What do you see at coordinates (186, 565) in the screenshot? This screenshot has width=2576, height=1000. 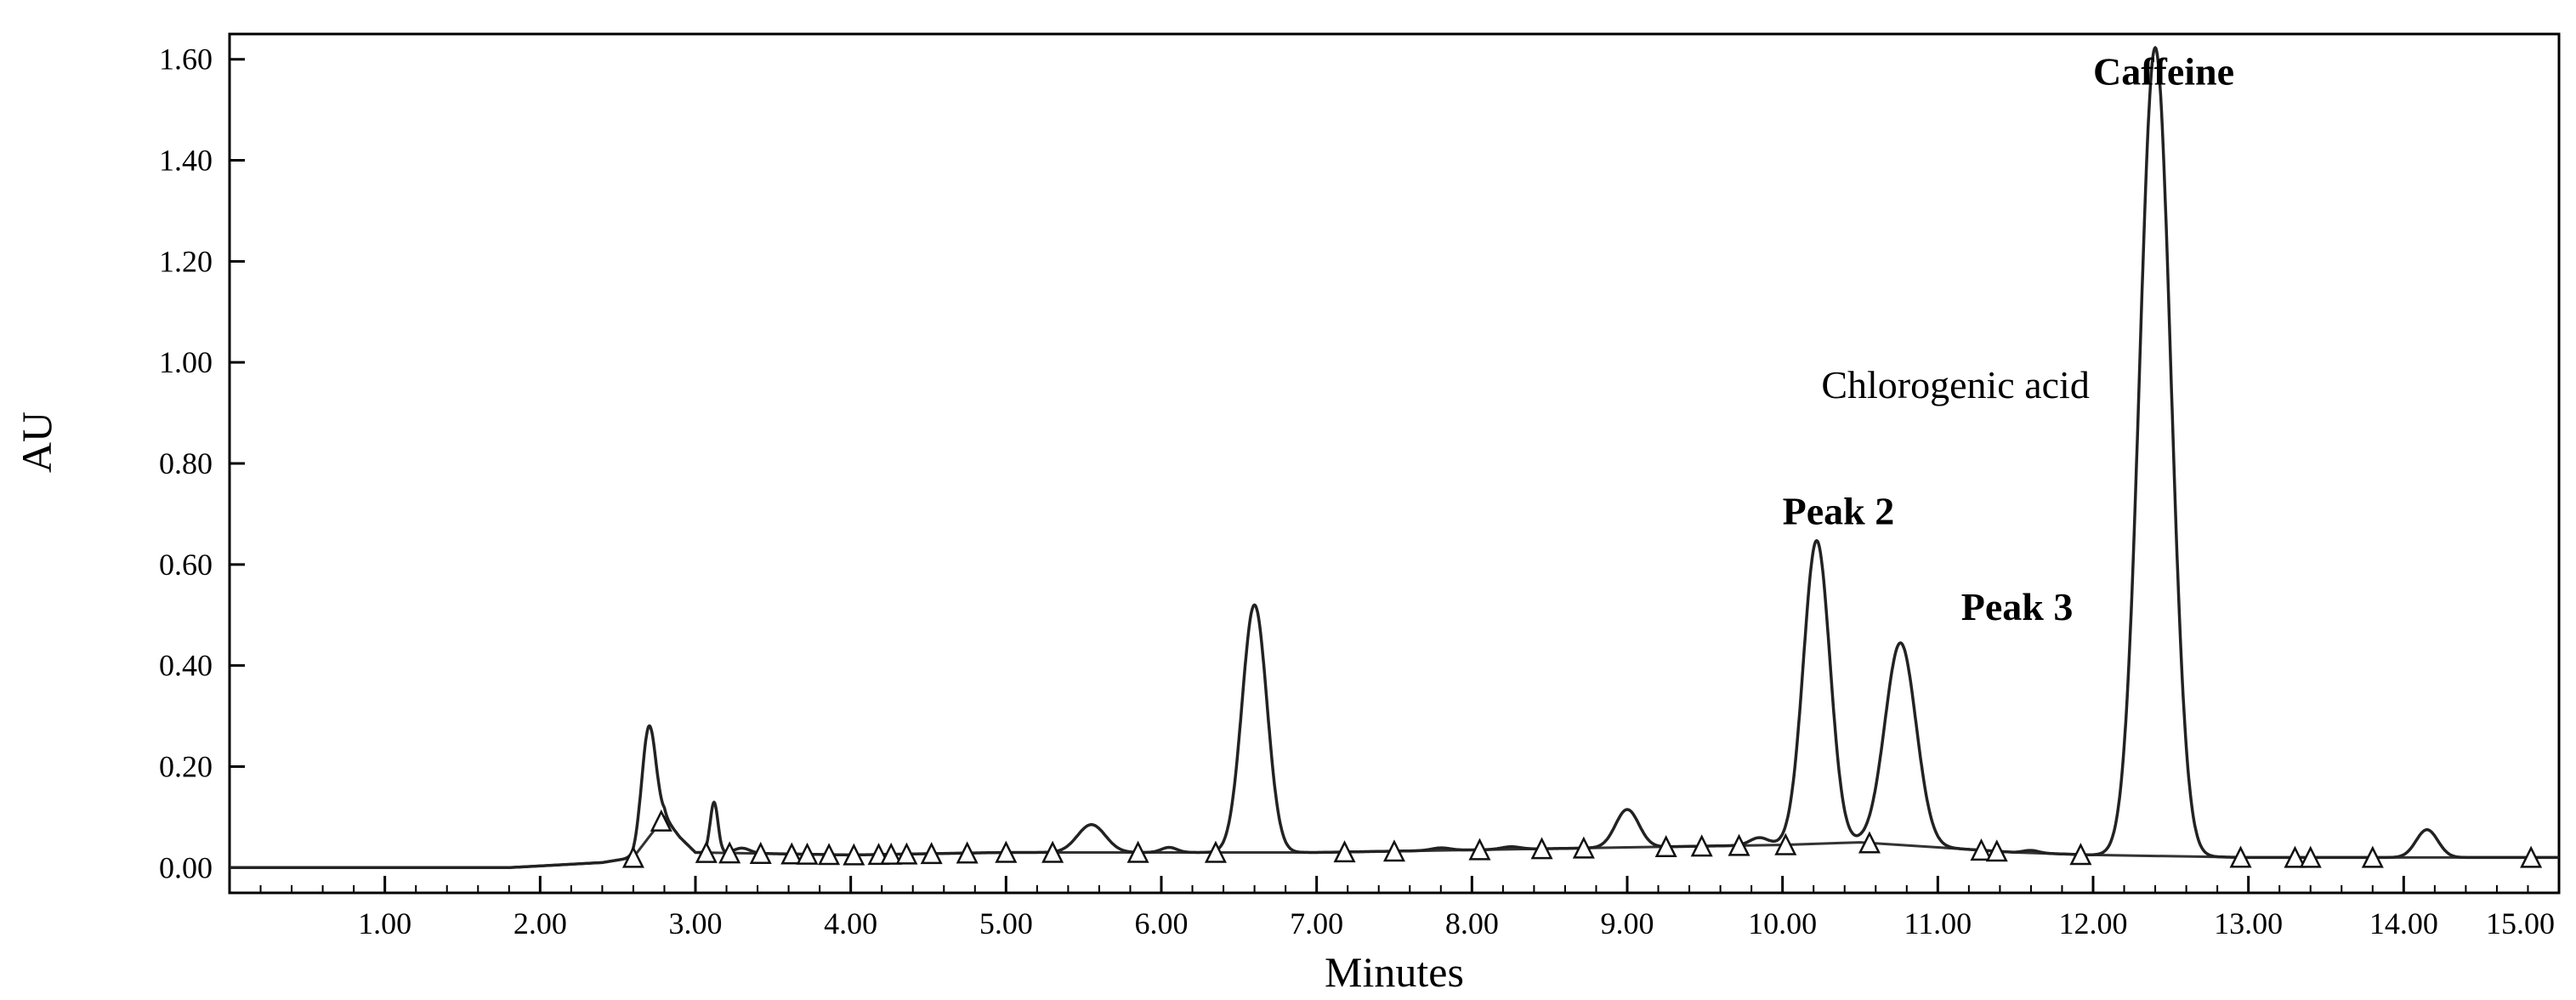 I see `y-tick-label: 0.60` at bounding box center [186, 565].